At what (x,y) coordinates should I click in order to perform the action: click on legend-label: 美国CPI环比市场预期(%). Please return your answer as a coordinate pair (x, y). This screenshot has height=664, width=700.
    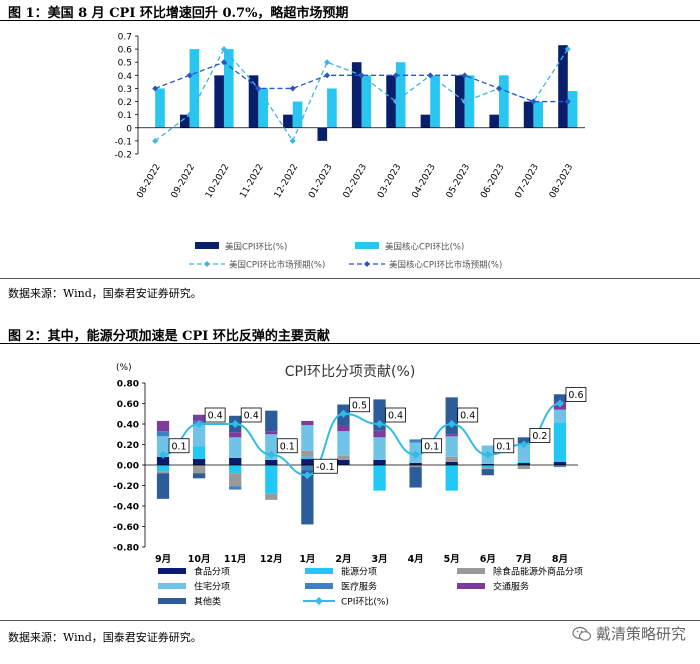
    Looking at the image, I should click on (277, 265).